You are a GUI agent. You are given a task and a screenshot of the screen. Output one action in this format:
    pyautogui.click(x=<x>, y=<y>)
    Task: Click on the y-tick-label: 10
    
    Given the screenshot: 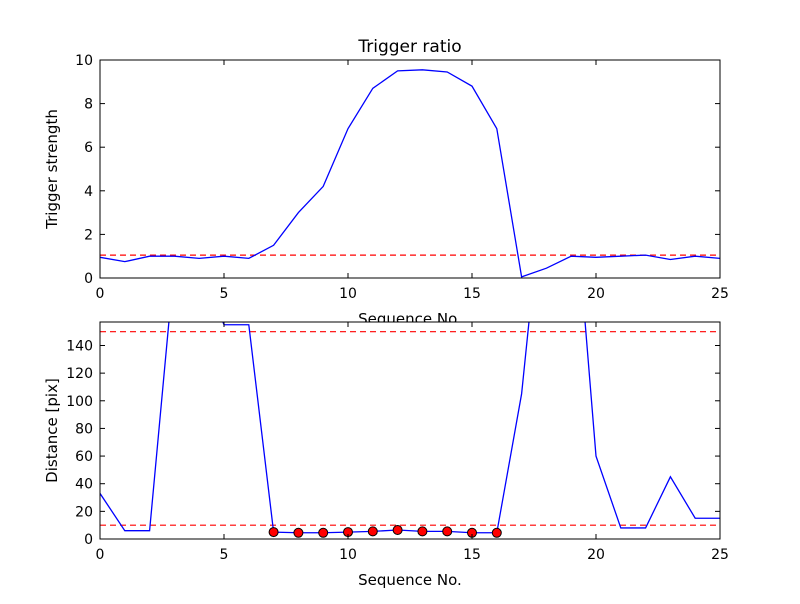 What is the action you would take?
    pyautogui.click(x=84, y=61)
    